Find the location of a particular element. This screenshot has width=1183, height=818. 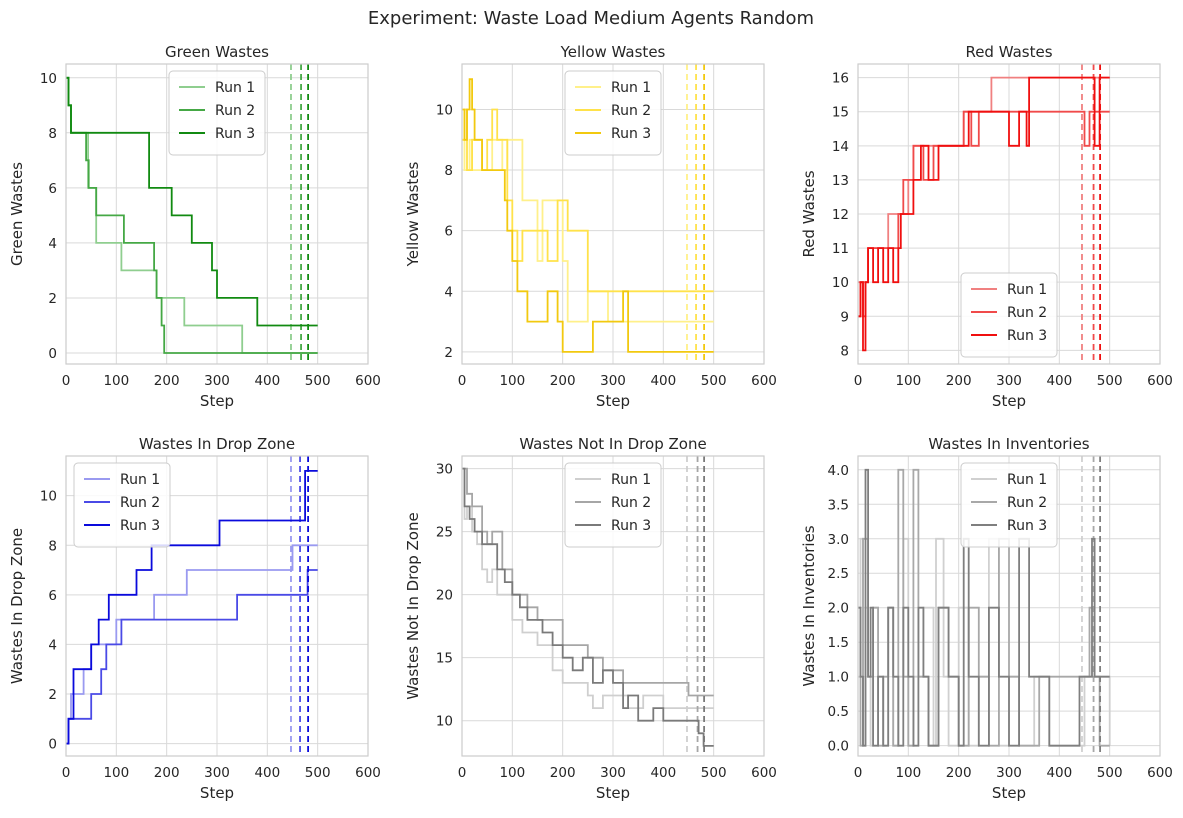

y-tick-label: 3.0 is located at coordinates (838, 540).